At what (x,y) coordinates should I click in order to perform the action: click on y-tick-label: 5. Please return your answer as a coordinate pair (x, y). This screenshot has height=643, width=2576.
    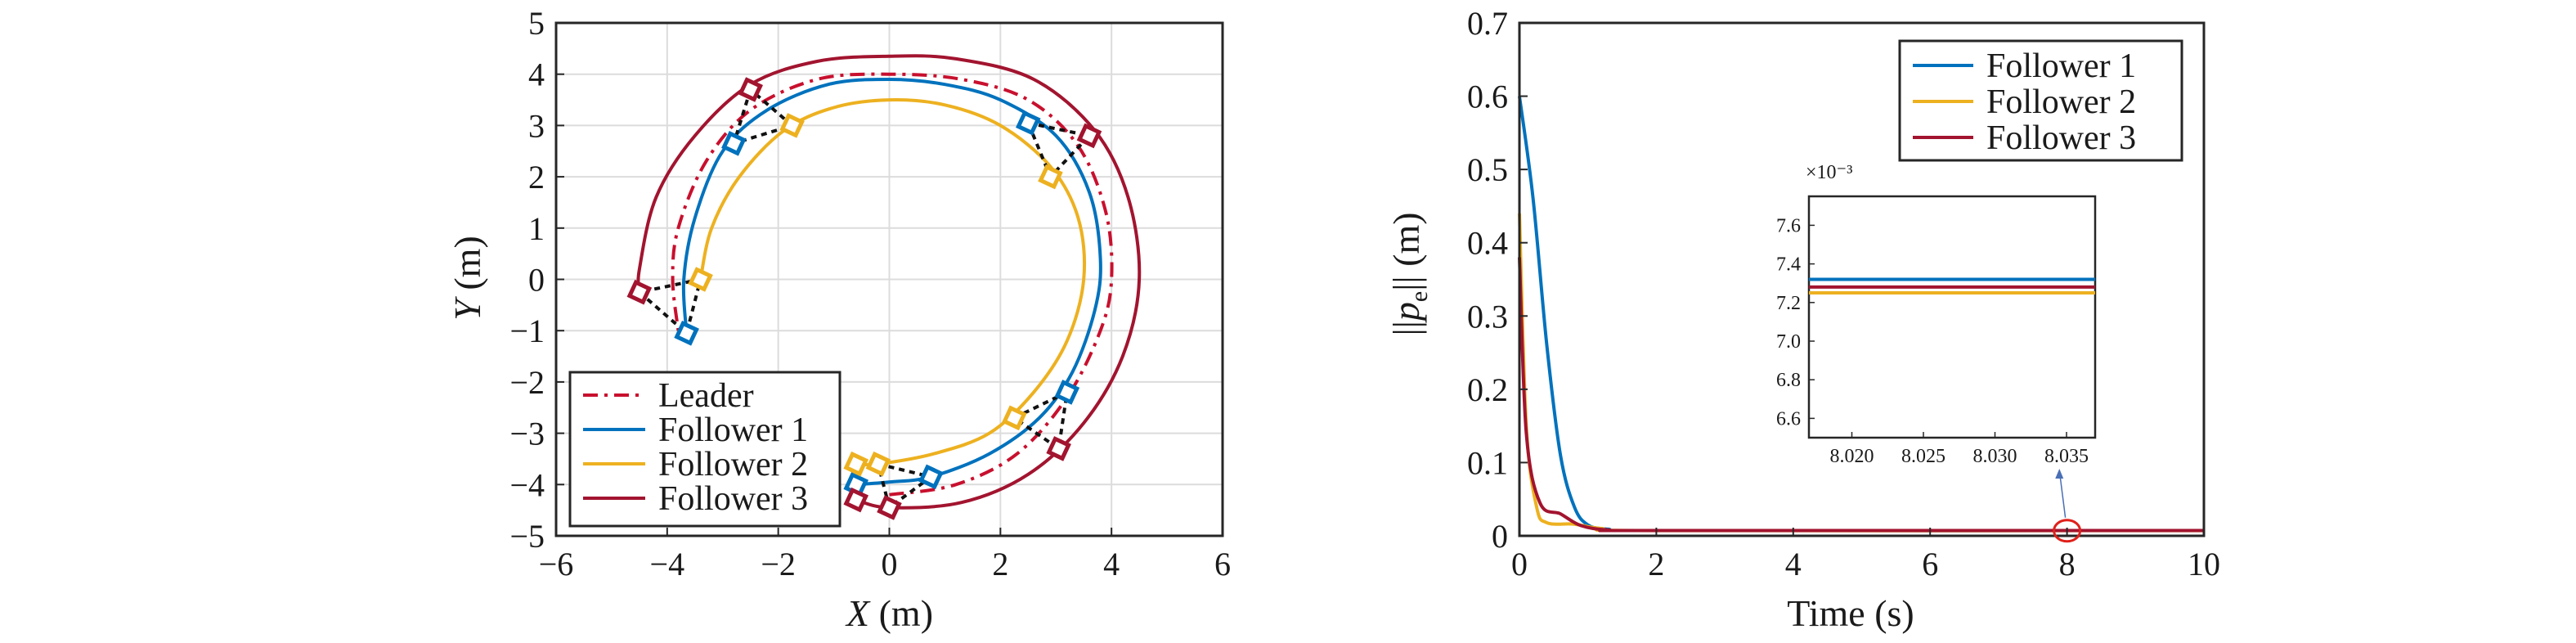
    Looking at the image, I should click on (536, 23).